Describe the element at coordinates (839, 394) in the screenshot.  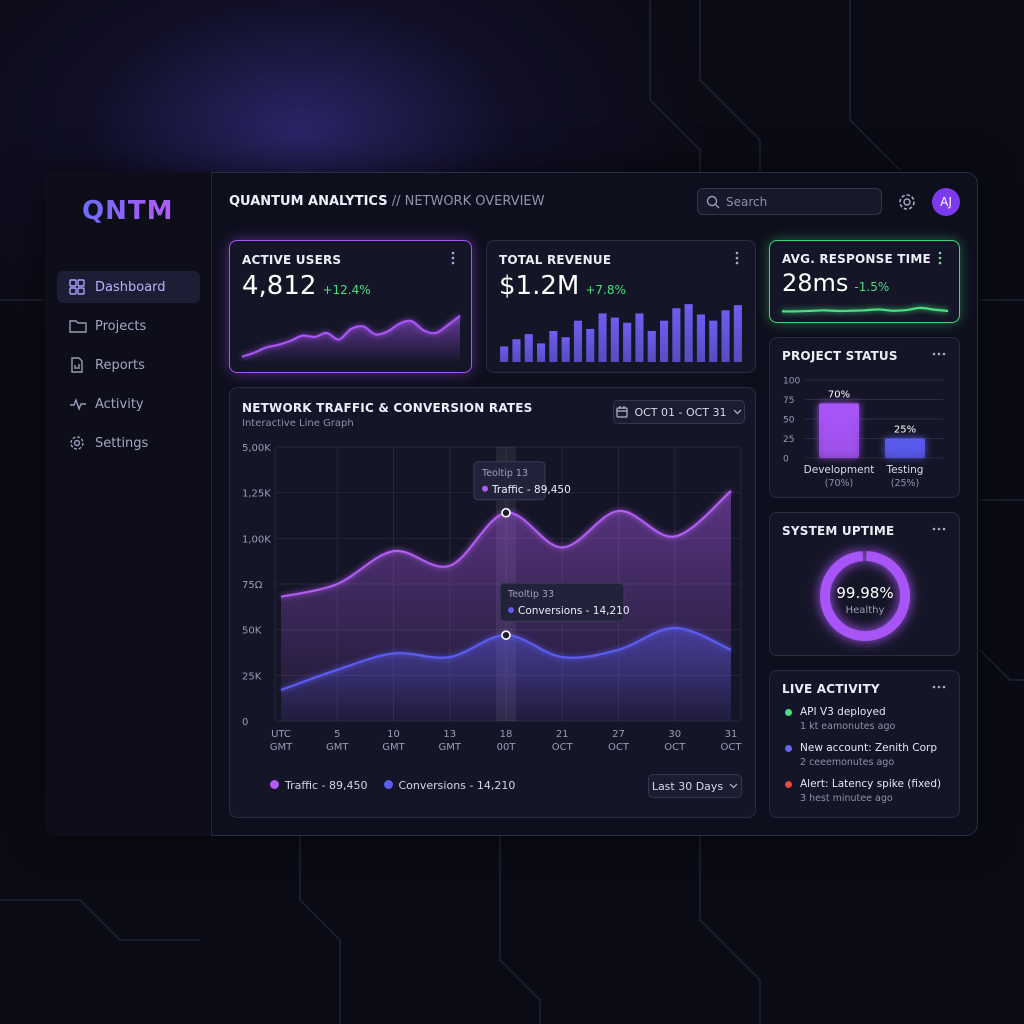
I see `value-label: 70%` at that location.